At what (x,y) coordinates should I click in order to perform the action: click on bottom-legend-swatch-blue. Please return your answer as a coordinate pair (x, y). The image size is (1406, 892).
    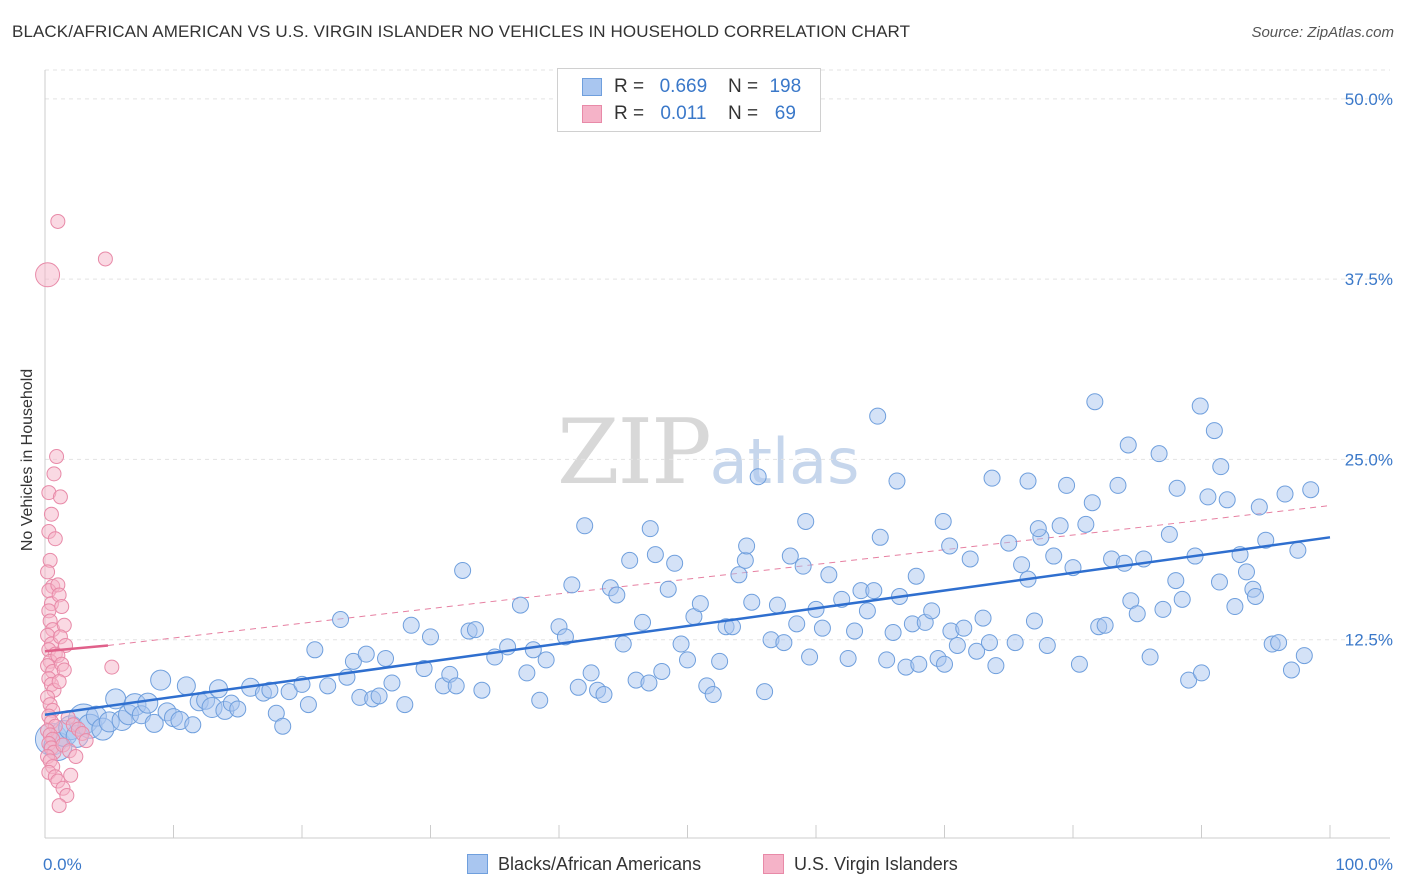
    Looking at the image, I should click on (477, 864).